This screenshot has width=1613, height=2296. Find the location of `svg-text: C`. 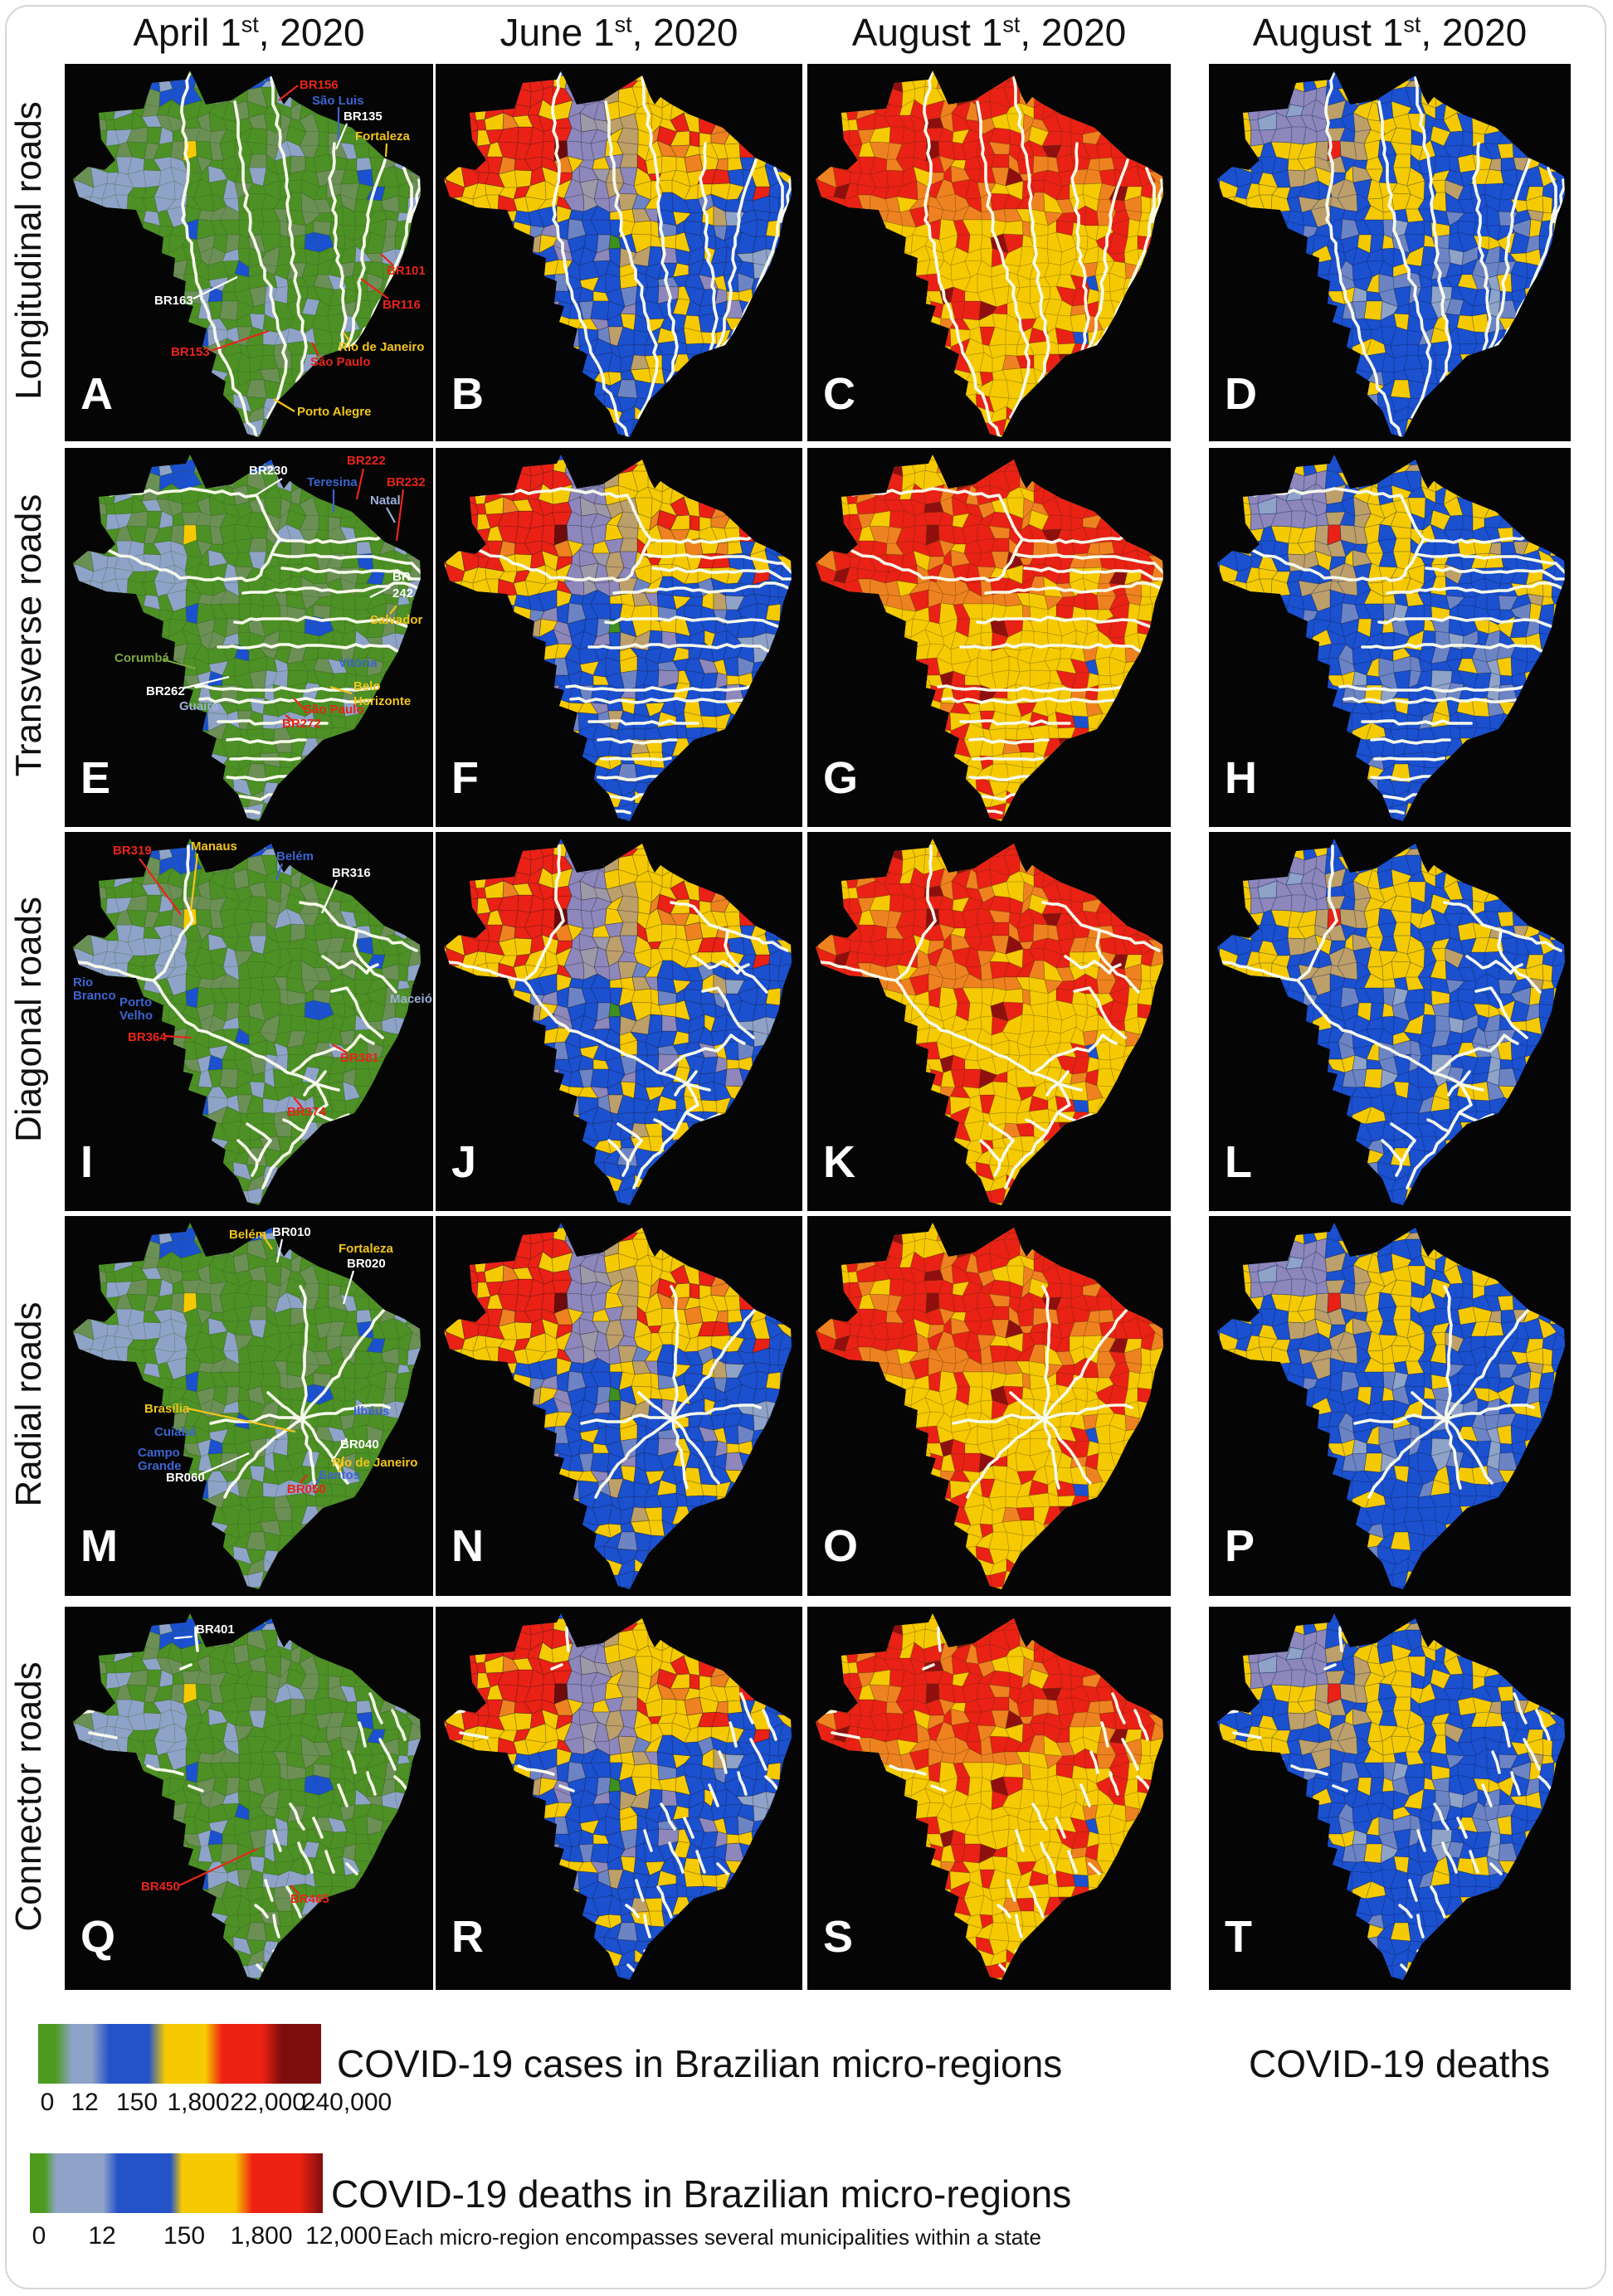

svg-text: C is located at coordinates (839, 394).